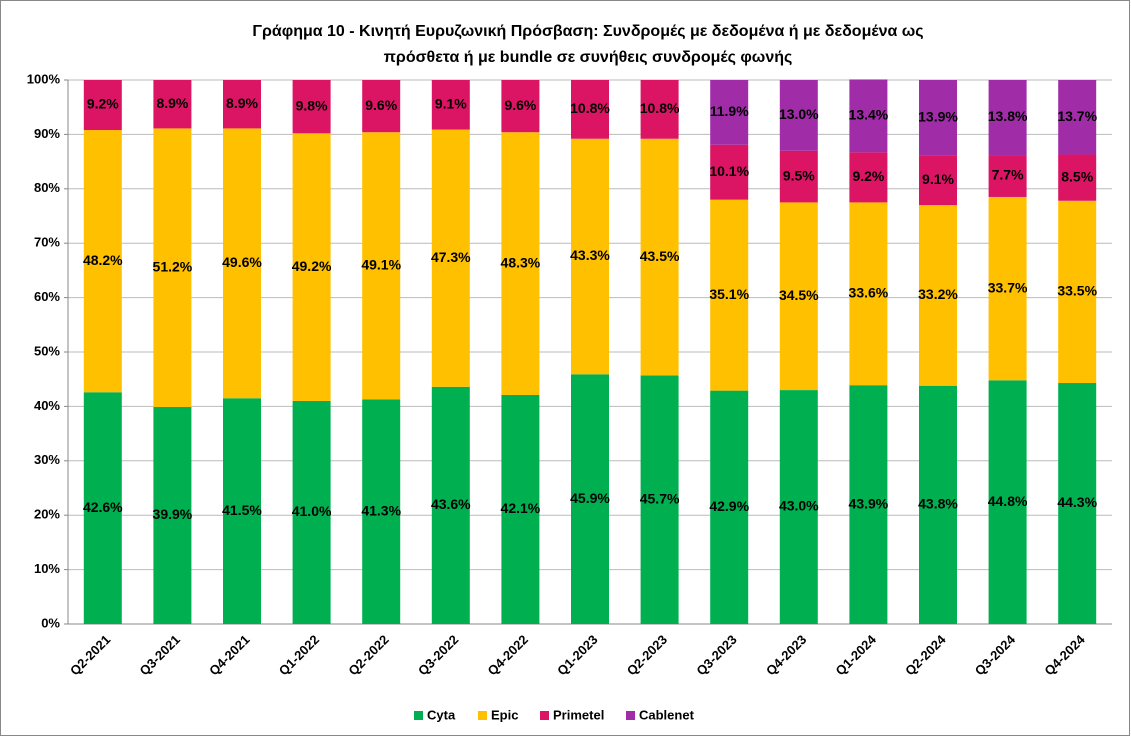 Image resolution: width=1131 pixels, height=737 pixels. Describe the element at coordinates (47, 405) in the screenshot. I see `y-tick-label: 40%` at that location.